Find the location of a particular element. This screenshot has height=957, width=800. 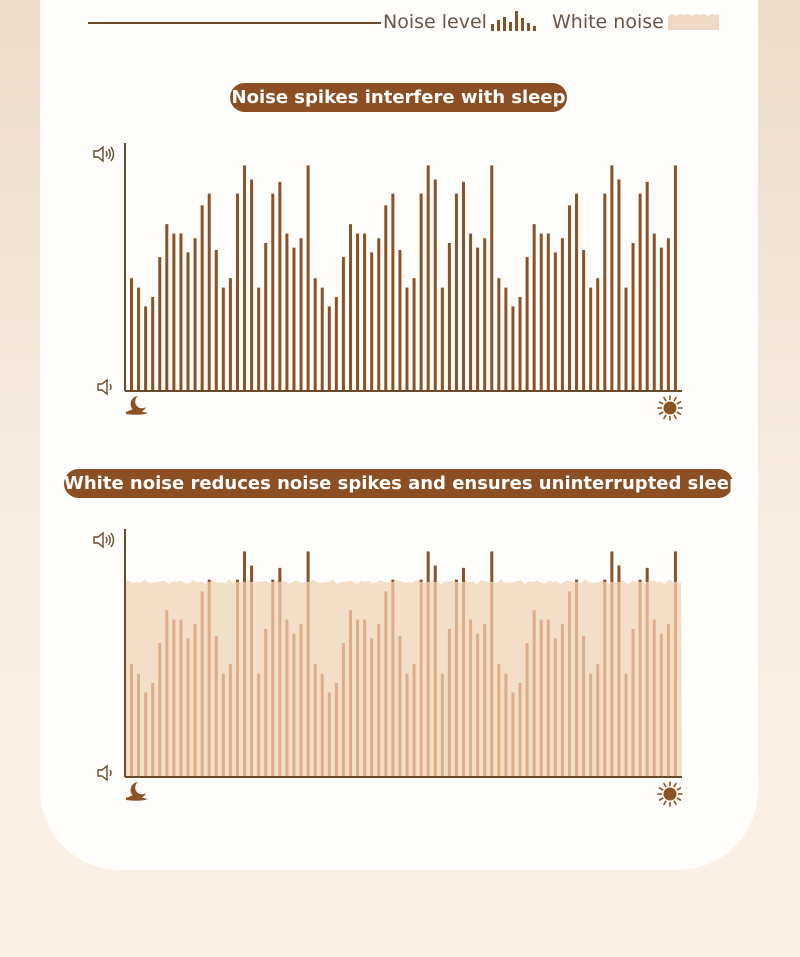

chart1-title: Noise spikes interfere with sleep is located at coordinates (398, 97).